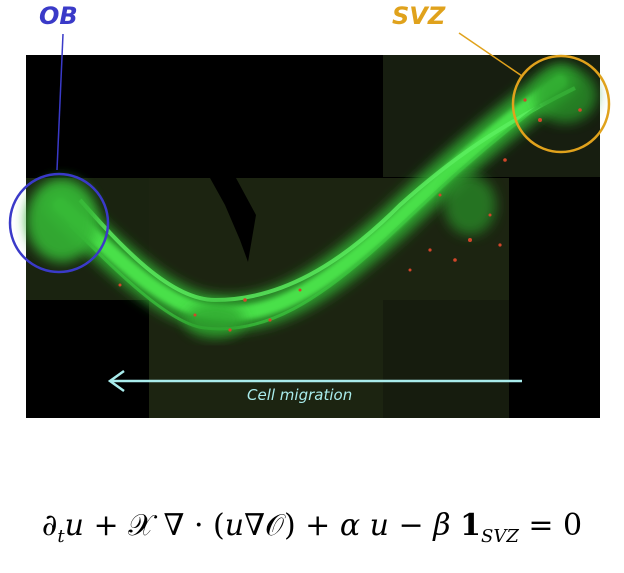  What do you see at coordinates (58, 16) in the screenshot?
I see `ob-label: OB` at bounding box center [58, 16].